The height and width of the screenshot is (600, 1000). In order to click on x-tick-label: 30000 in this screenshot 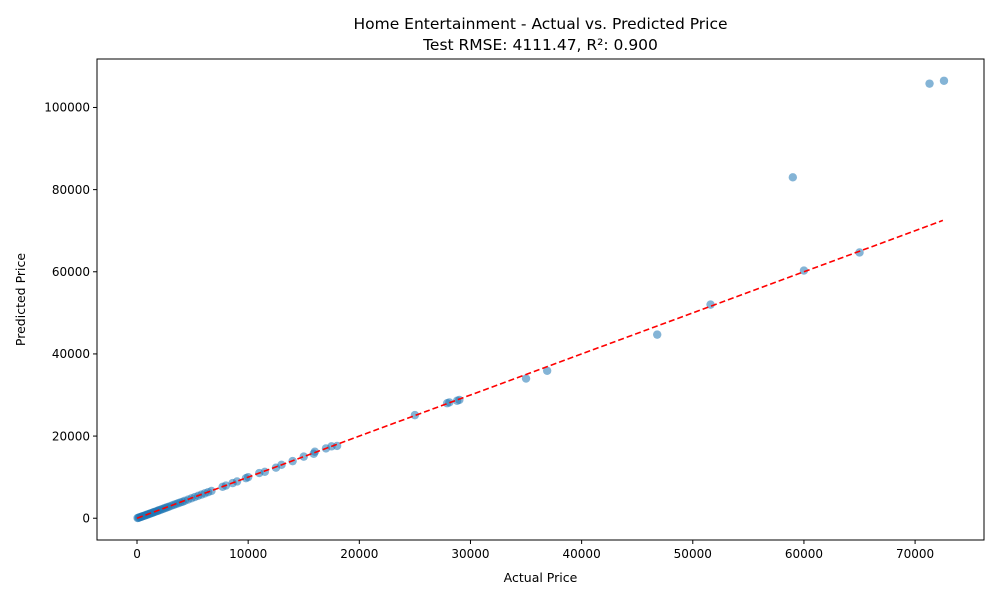, I will do `click(470, 554)`.